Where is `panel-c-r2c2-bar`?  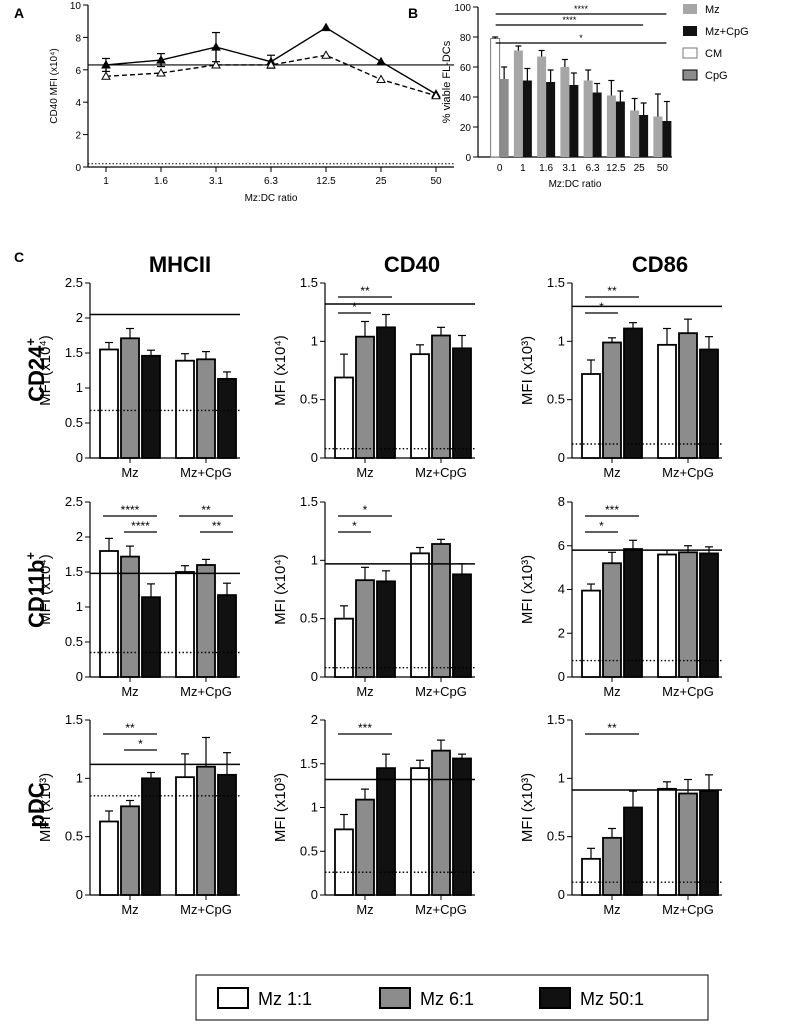 panel-c-r2c2-bar is located at coordinates (420, 615).